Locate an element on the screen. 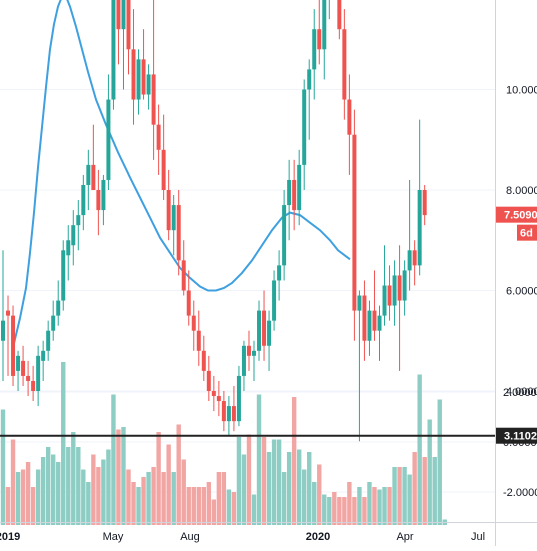 The image size is (537, 551). level-label-bg is located at coordinates (516, 435).